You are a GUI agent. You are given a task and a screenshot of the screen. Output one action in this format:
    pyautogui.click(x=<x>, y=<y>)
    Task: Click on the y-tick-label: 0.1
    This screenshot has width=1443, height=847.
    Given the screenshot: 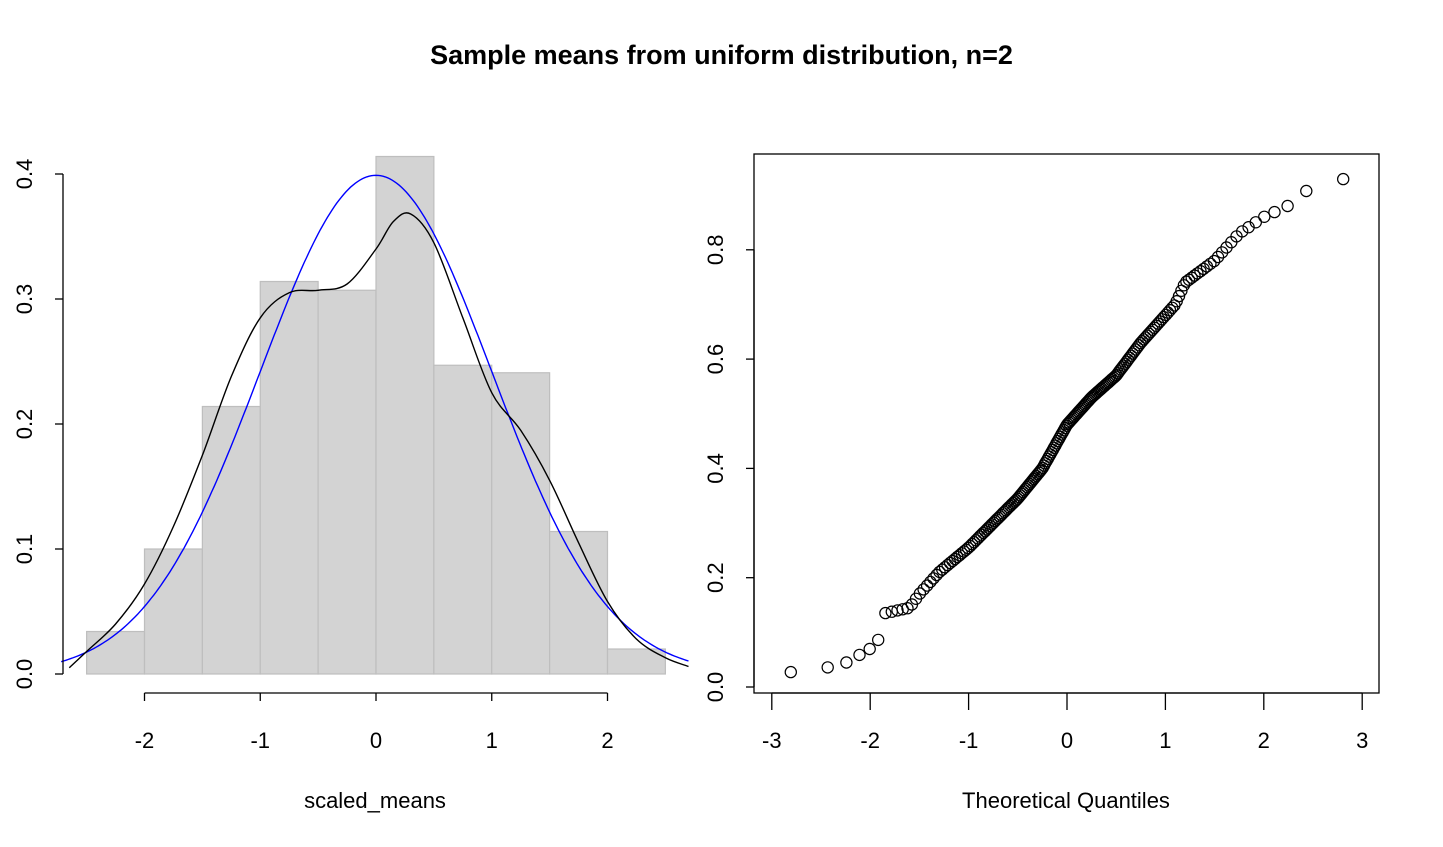 What is the action you would take?
    pyautogui.click(x=24, y=549)
    